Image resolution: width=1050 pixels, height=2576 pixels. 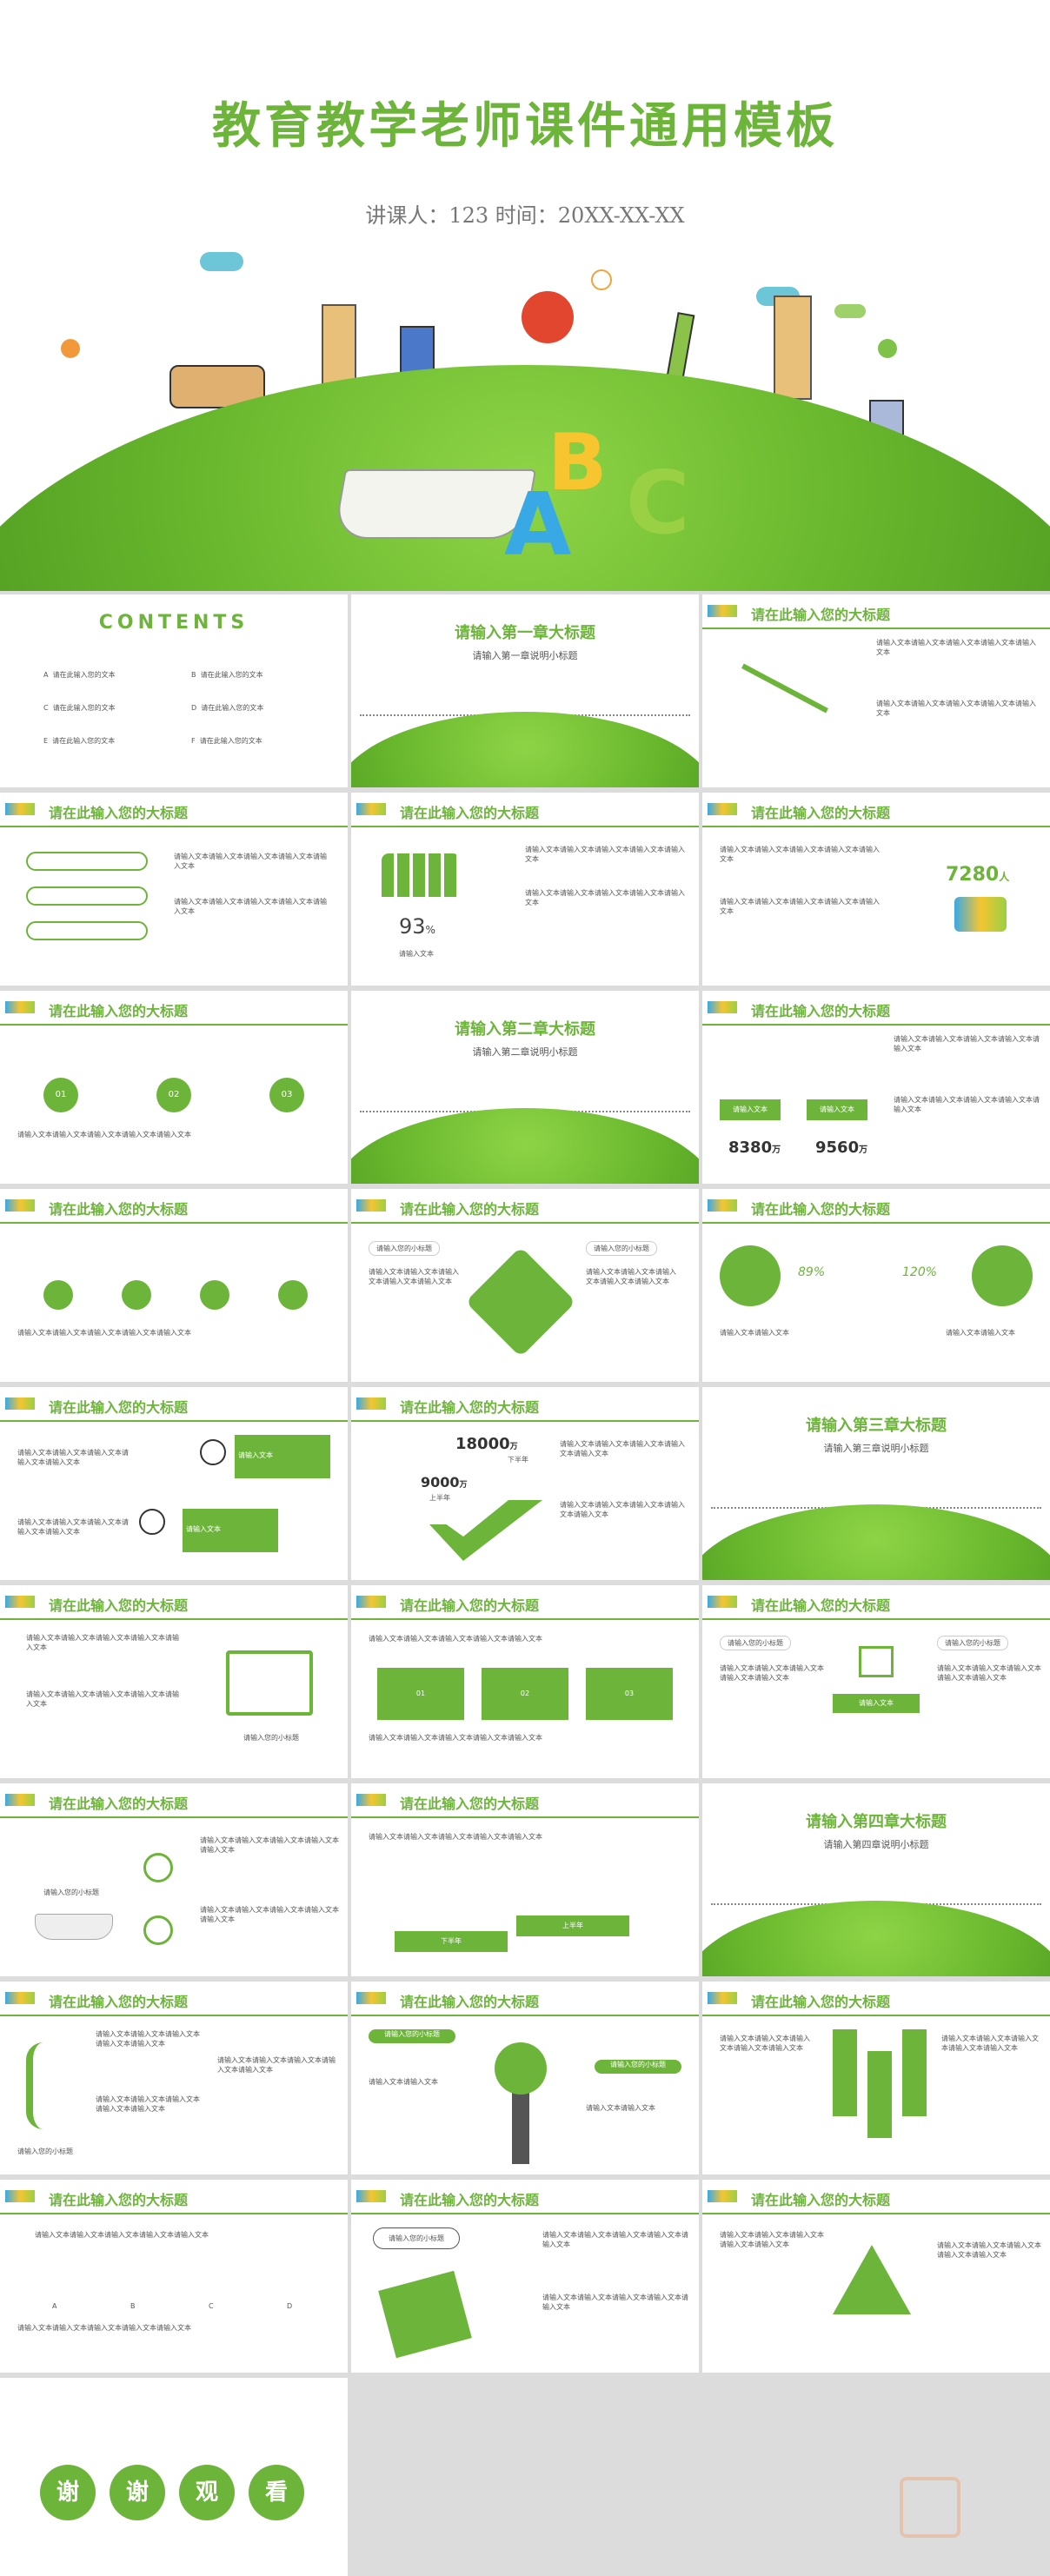 I want to click on percent-value: 93%, so click(x=417, y=926).